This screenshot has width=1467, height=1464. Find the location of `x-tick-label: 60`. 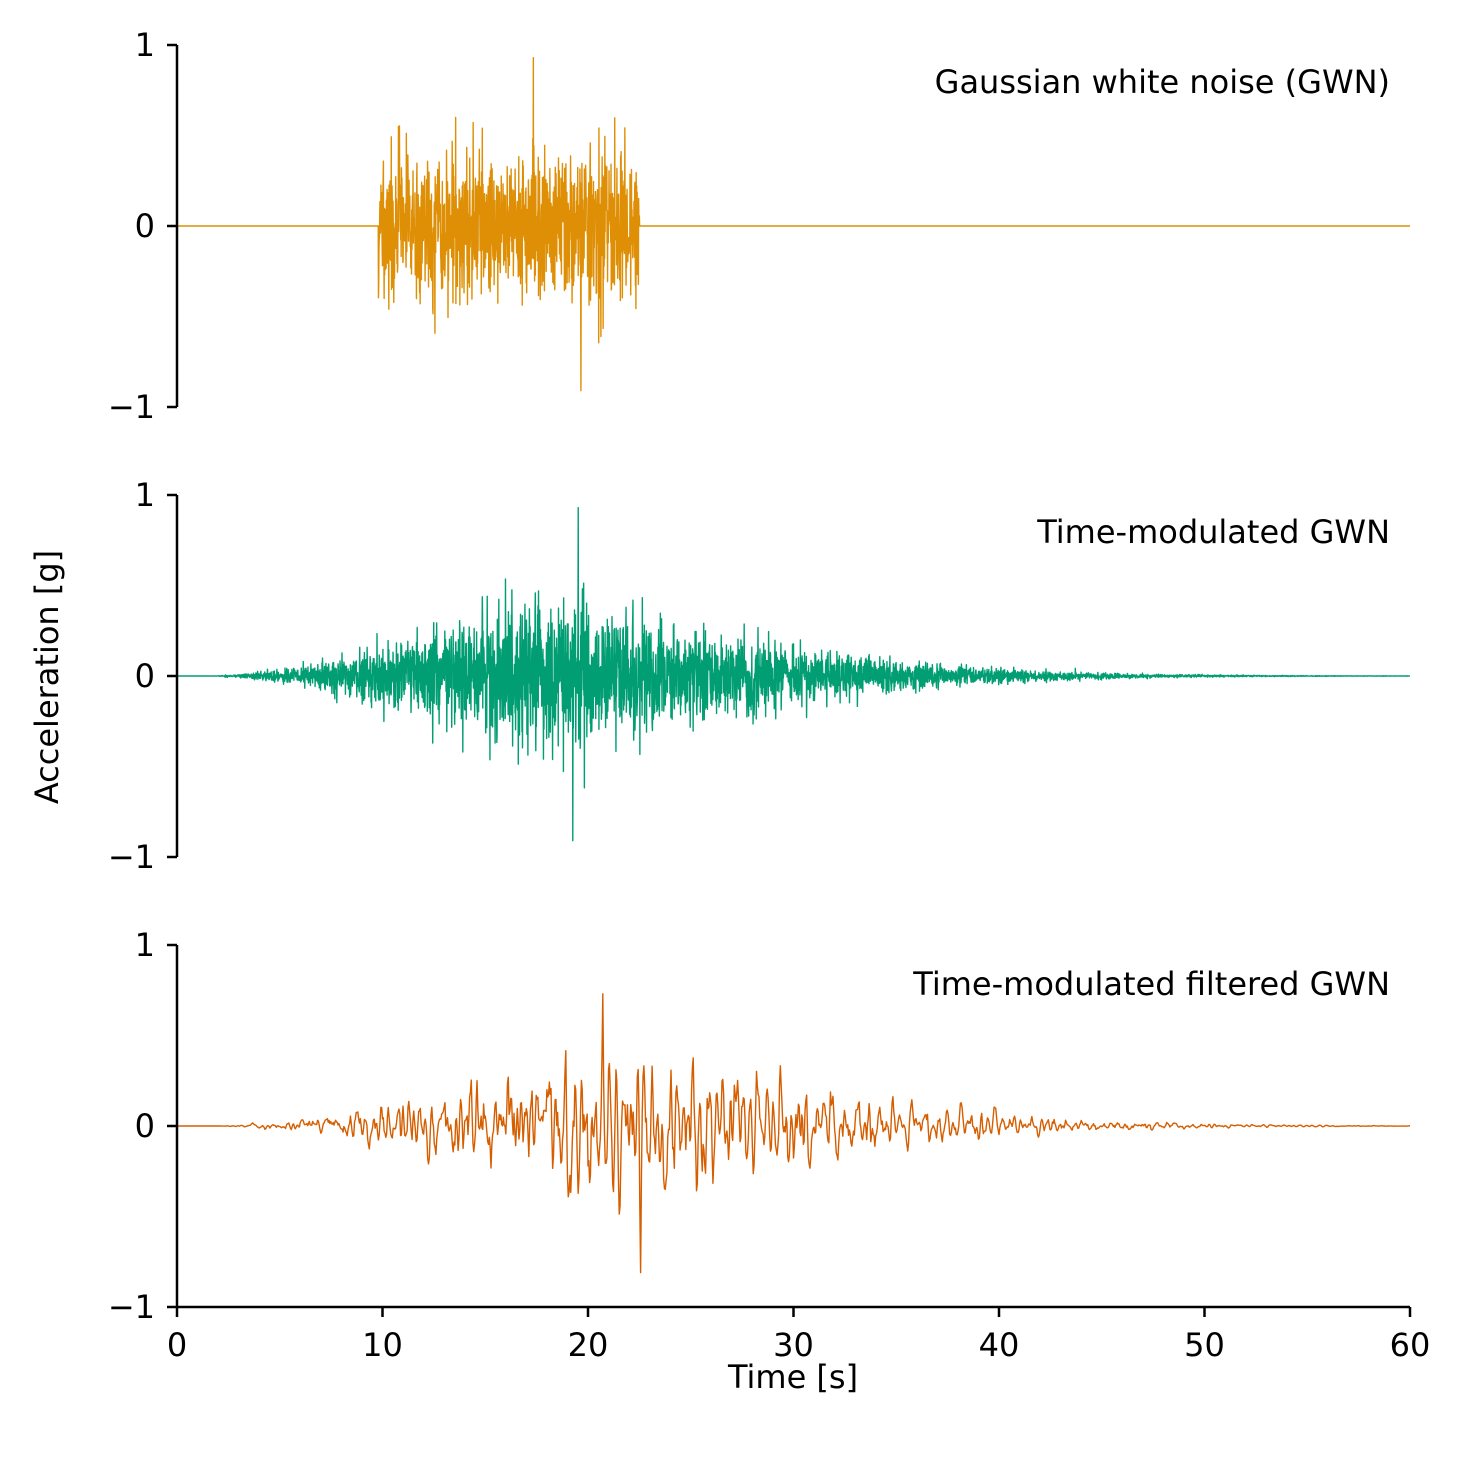

x-tick-label: 60 is located at coordinates (1410, 1345).